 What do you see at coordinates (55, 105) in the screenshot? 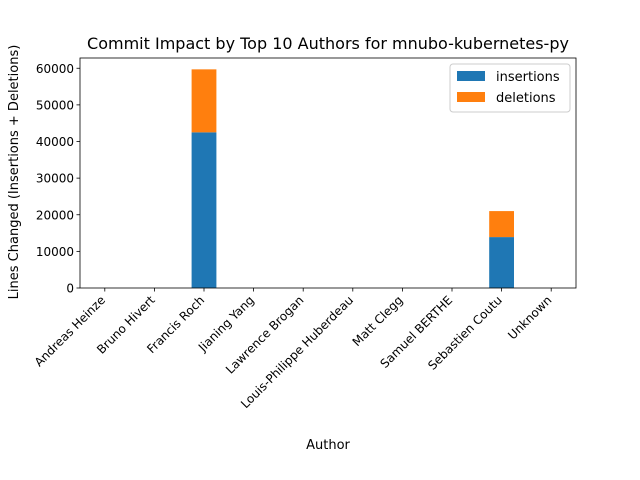
I see `y-tick-label: 50000` at bounding box center [55, 105].